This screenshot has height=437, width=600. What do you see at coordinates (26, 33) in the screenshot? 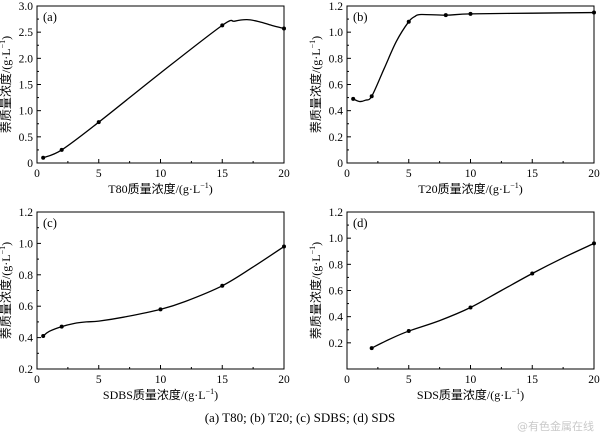
I see `y-tick-label: 2.5` at bounding box center [26, 33].